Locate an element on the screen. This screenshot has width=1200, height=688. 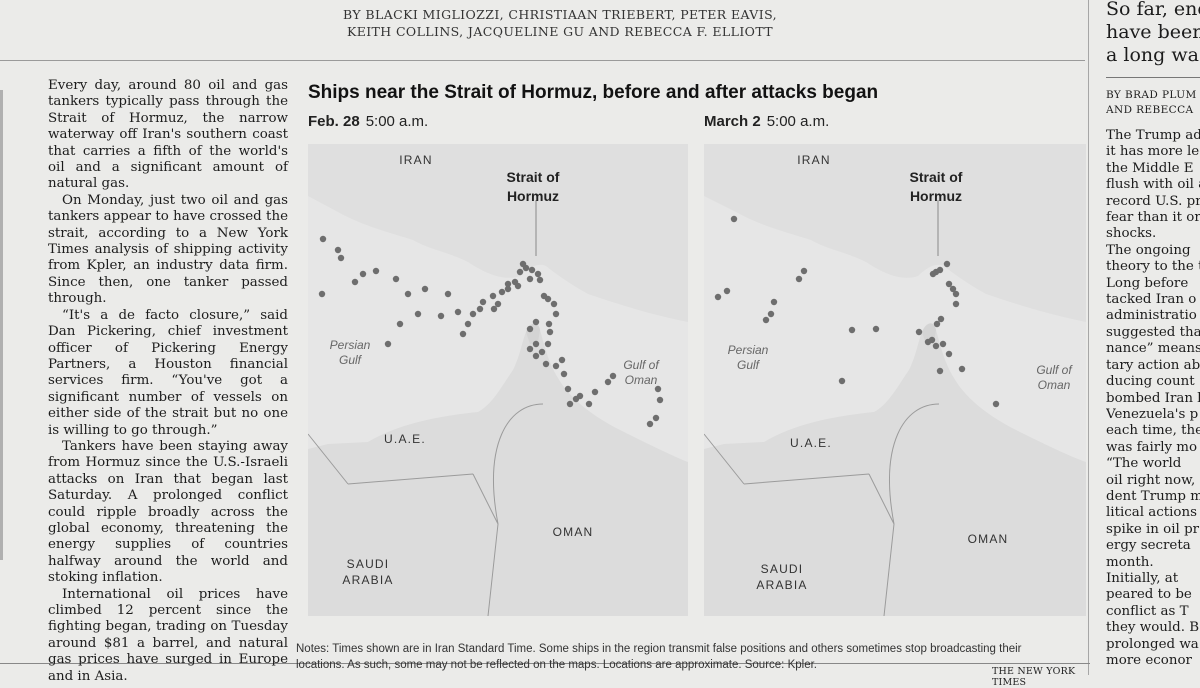
panel-label-before: Feb. 28 5:00 a.m. is located at coordinates (368, 121).